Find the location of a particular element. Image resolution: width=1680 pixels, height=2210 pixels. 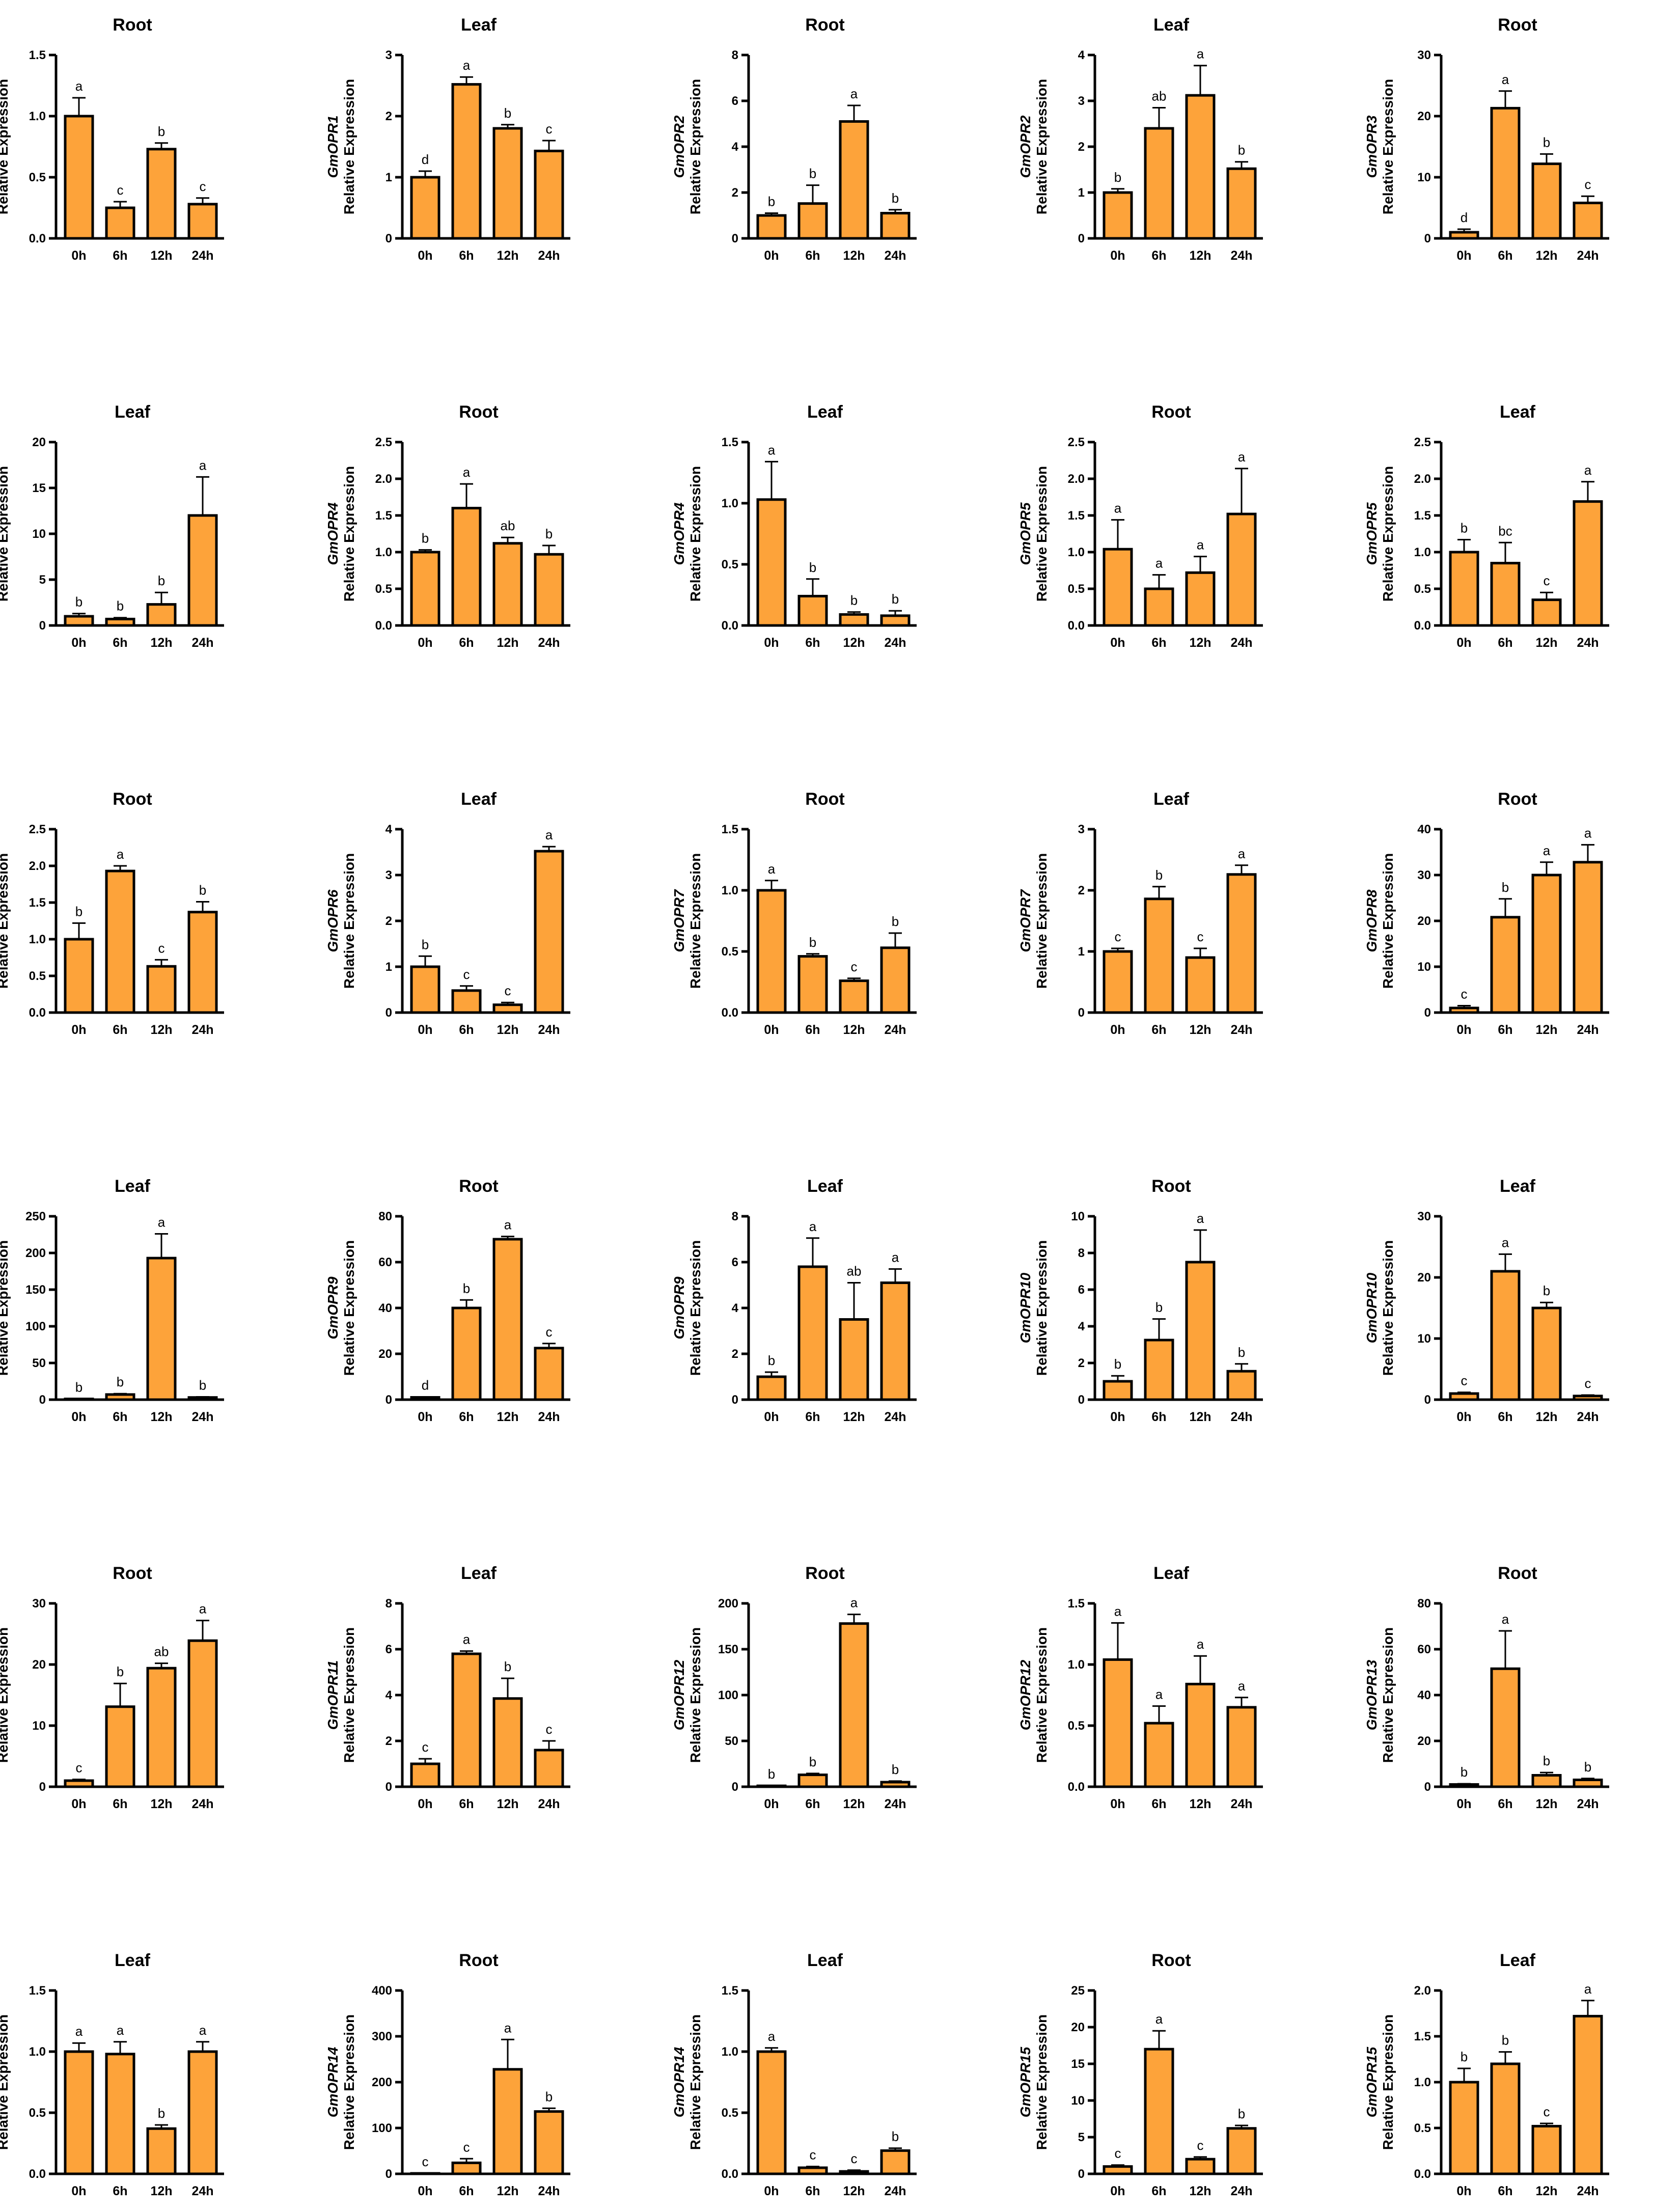

y-tick-label: 25 is located at coordinates (1078, 1991).